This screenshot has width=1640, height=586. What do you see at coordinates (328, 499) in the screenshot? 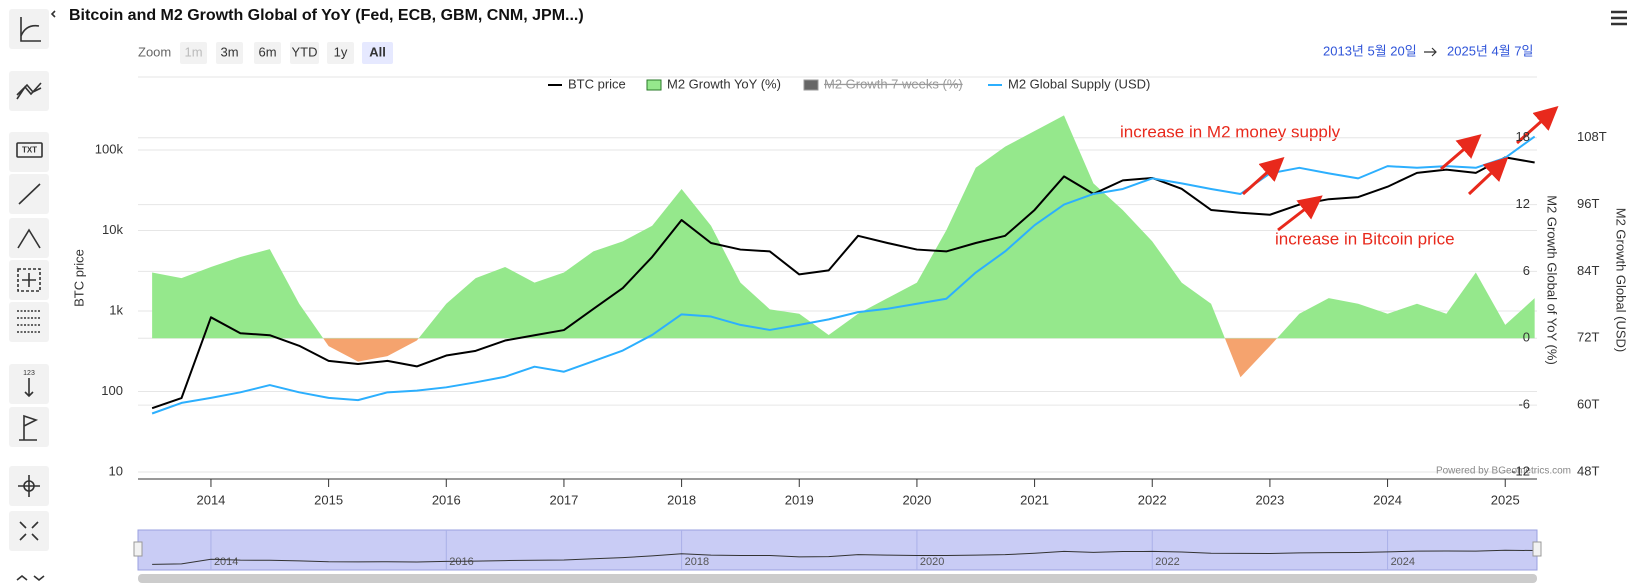
I see `x-tick-label: 2015` at bounding box center [328, 499].